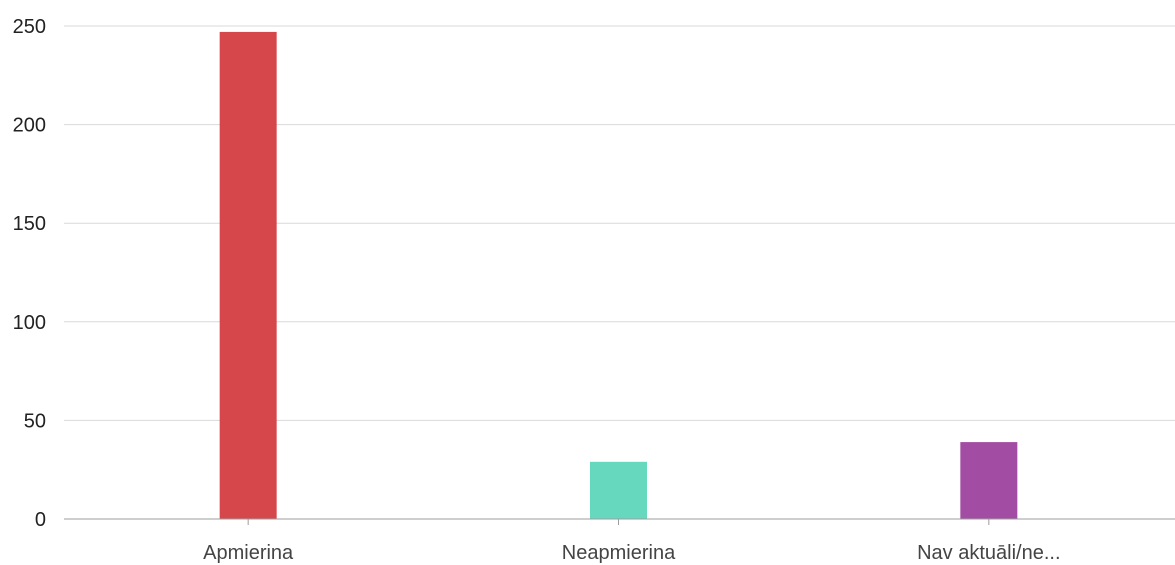  Describe the element at coordinates (248, 553) in the screenshot. I see `x-tick-label: Apmierina` at that location.